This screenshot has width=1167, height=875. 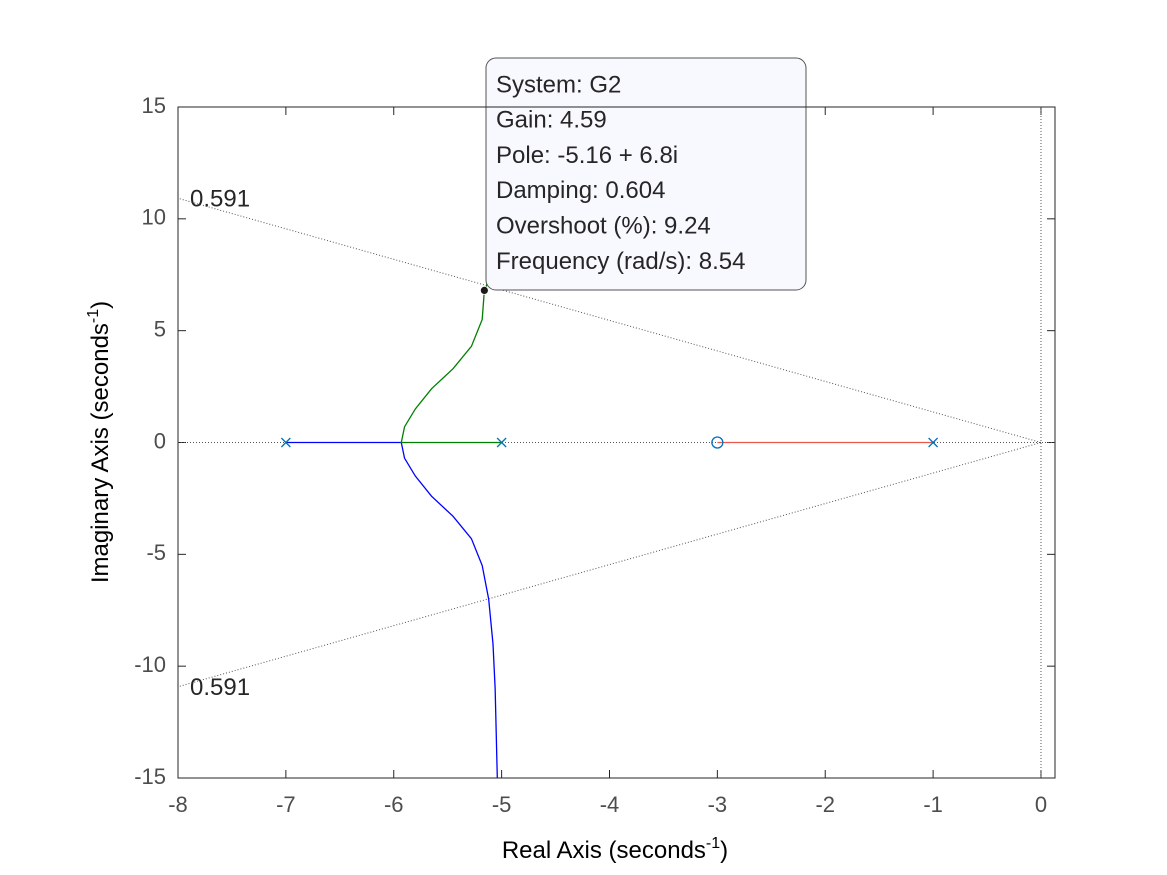 What do you see at coordinates (620, 261) in the screenshot?
I see `datatip-line: Frequency (rad/s): 8.54` at bounding box center [620, 261].